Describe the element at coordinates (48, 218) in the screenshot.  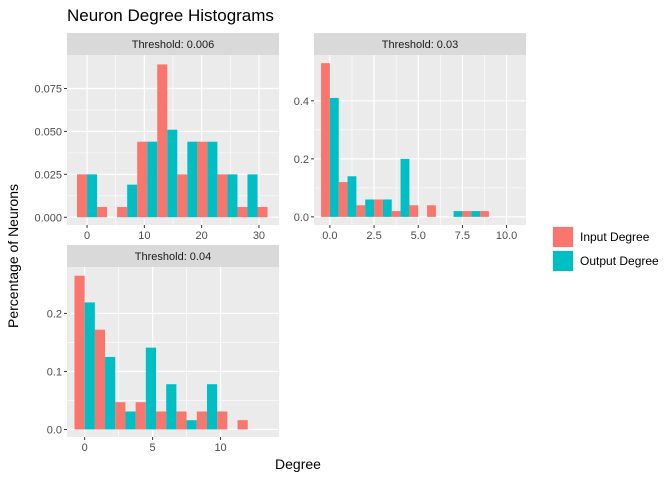
I see `y-tick-label: 0.000` at that location.